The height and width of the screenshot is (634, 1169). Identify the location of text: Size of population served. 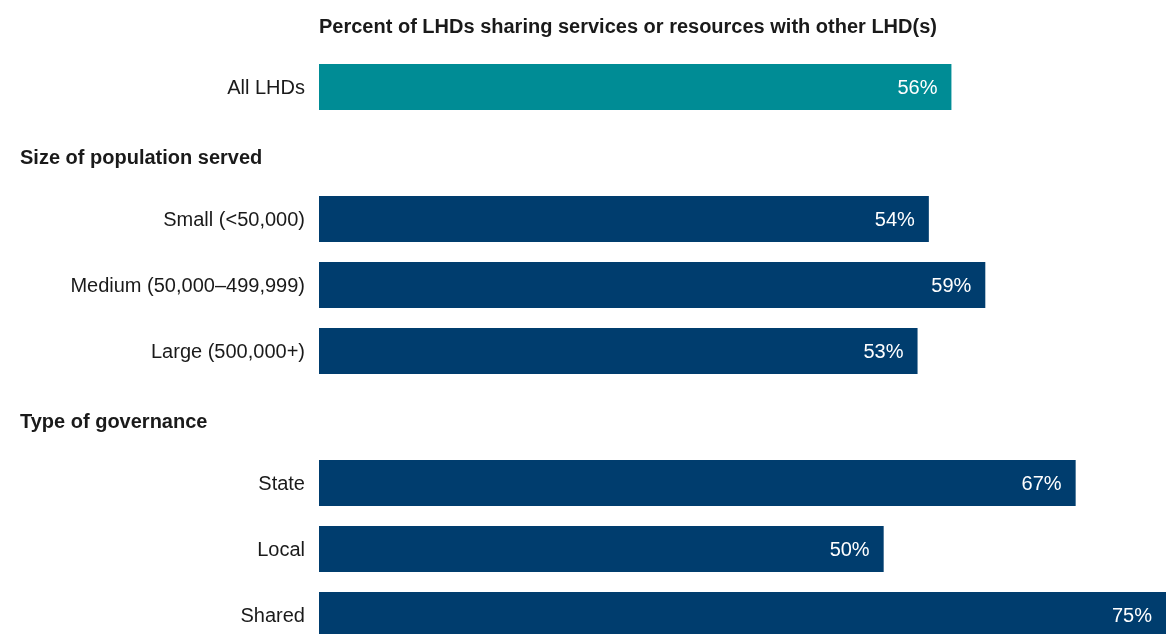
(141, 157).